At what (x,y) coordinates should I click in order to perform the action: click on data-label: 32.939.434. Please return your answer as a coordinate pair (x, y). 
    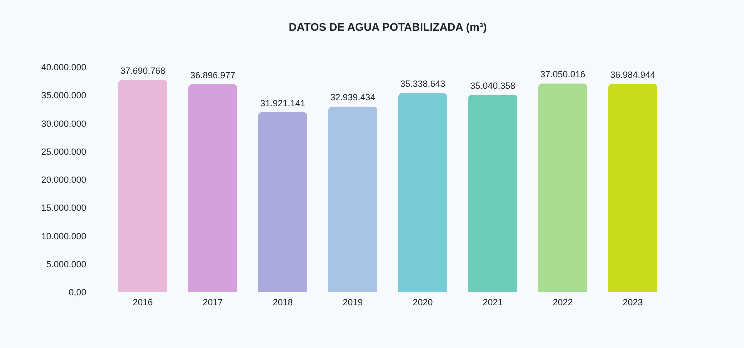
    Looking at the image, I should click on (353, 97).